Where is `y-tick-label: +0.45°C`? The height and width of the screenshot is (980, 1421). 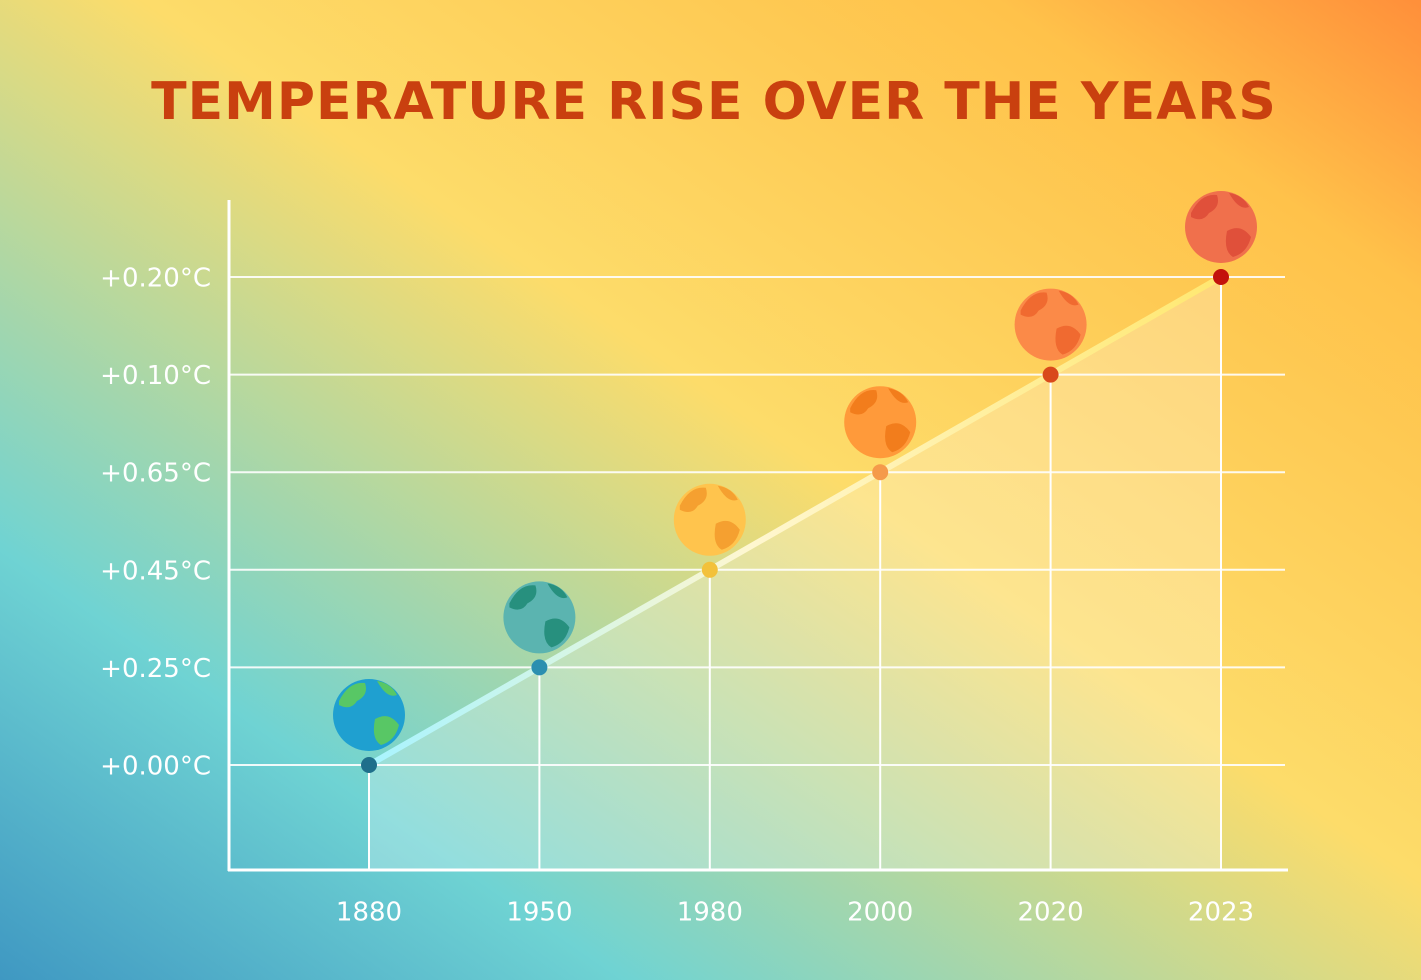
y-tick-label: +0.45°C is located at coordinates (155, 571).